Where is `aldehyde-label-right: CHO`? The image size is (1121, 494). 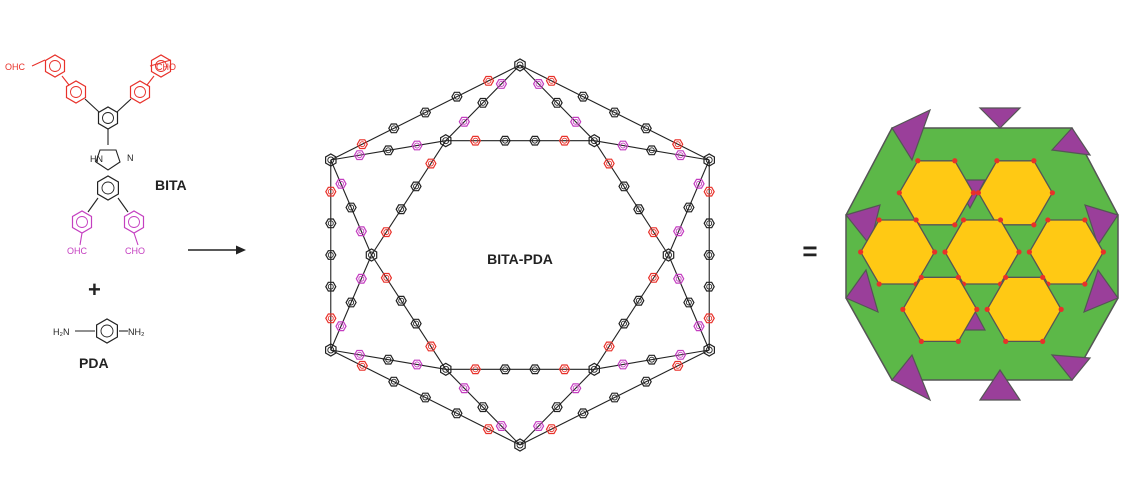 aldehyde-label-right: CHO is located at coordinates (166, 67).